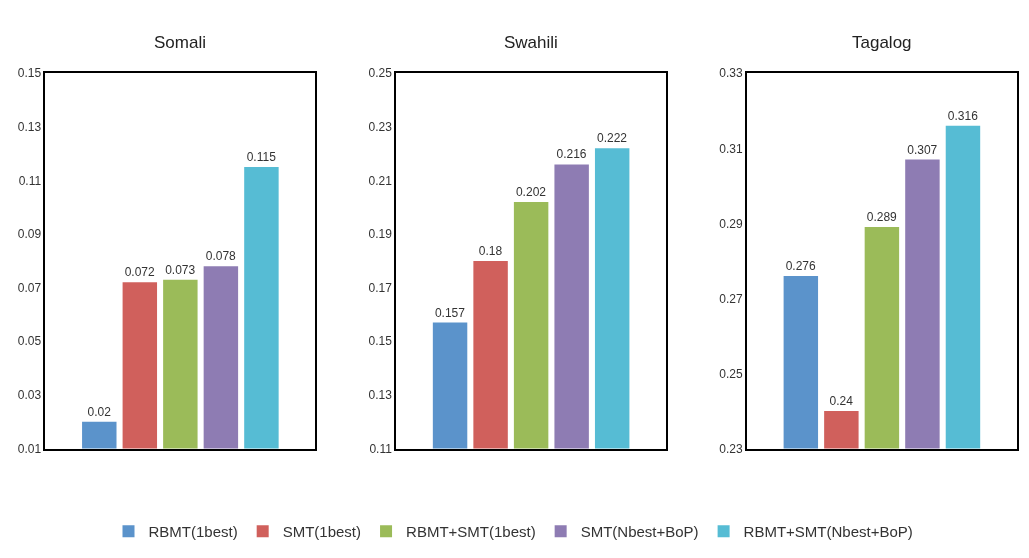 This screenshot has height=558, width=1029. I want to click on data-label: 0.02, so click(99, 411).